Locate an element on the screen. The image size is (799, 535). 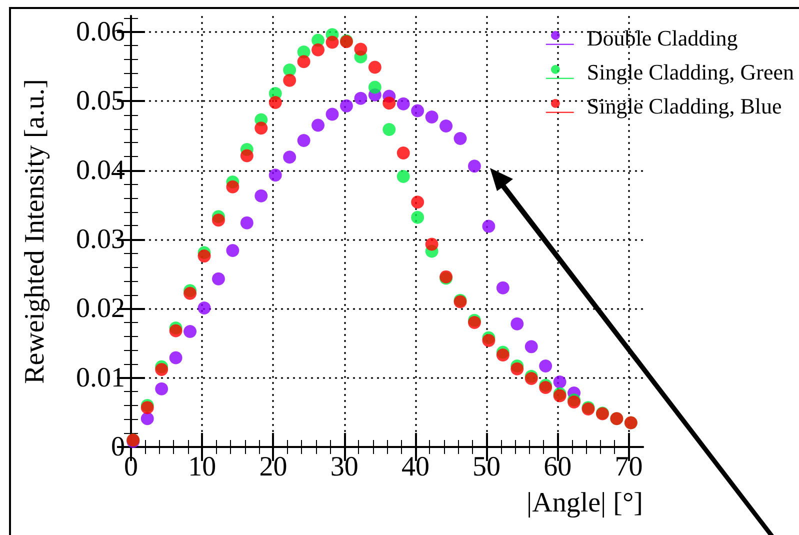
x-tick-label: 70 is located at coordinates (628, 467).